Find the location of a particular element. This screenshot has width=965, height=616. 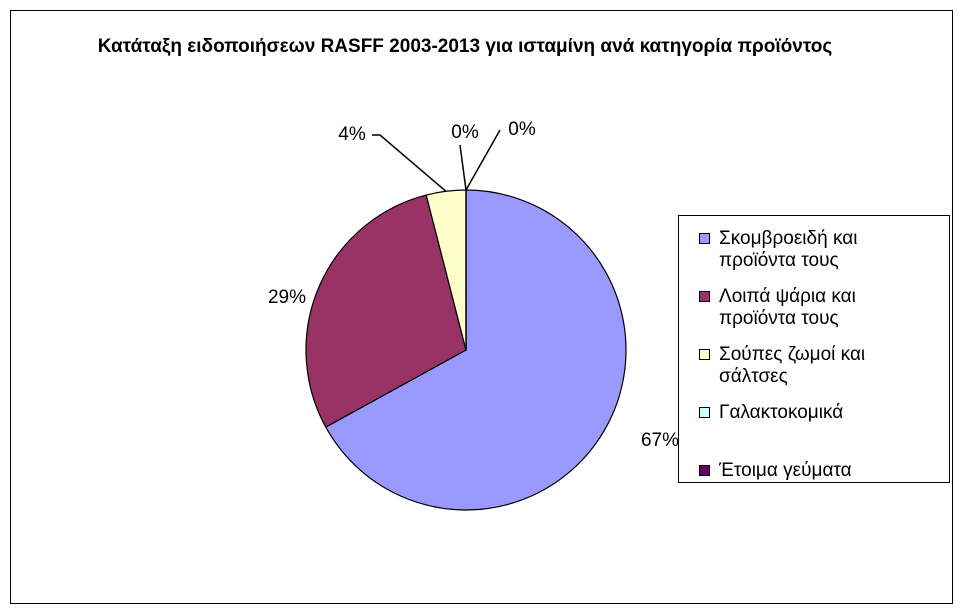

legend-label: Έτοιμα γεύματα is located at coordinates (785, 470).